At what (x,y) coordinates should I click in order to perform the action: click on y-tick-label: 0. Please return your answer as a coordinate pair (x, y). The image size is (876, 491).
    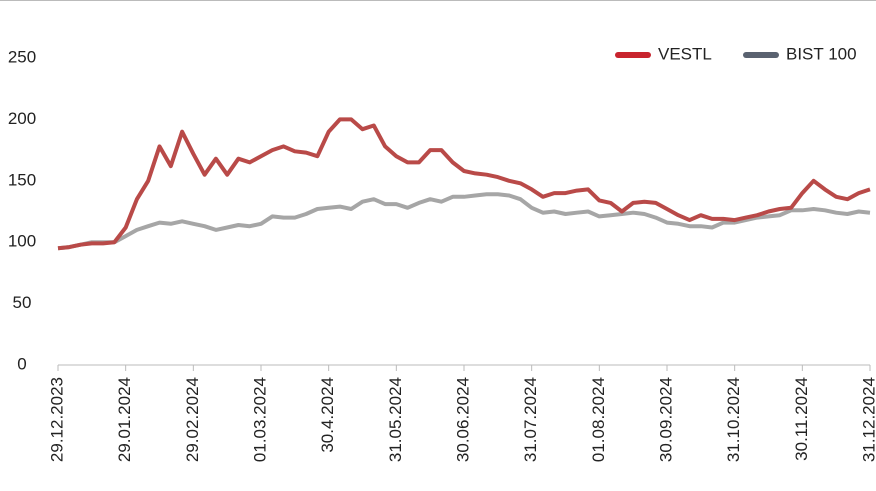
    Looking at the image, I should click on (21, 363).